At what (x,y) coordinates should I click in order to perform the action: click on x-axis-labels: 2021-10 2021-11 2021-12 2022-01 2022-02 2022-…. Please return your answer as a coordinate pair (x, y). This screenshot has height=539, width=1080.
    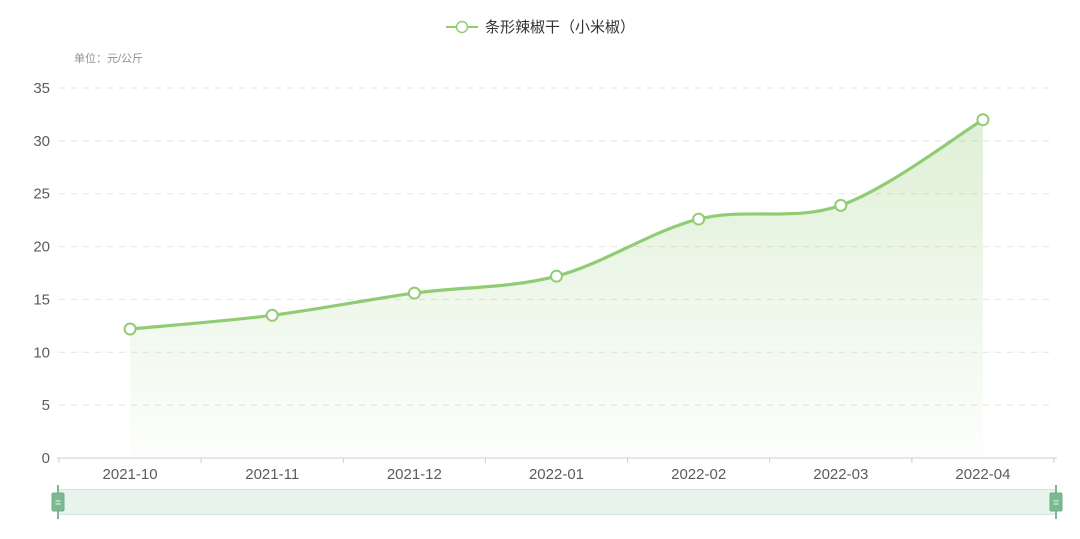
    Looking at the image, I should click on (557, 474).